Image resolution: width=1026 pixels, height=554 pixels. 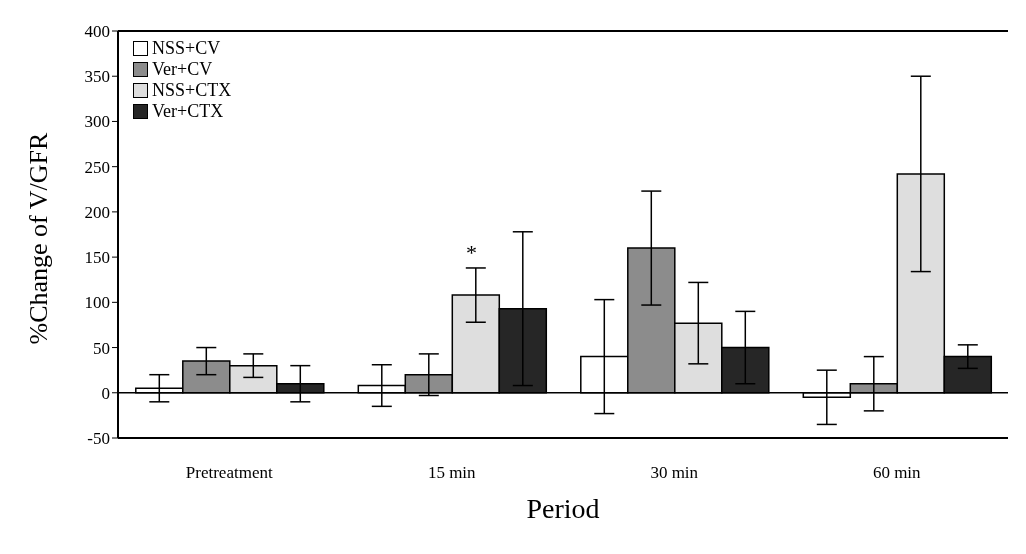 What do you see at coordinates (98, 439) in the screenshot?
I see `y-tick-label: -50` at bounding box center [98, 439].